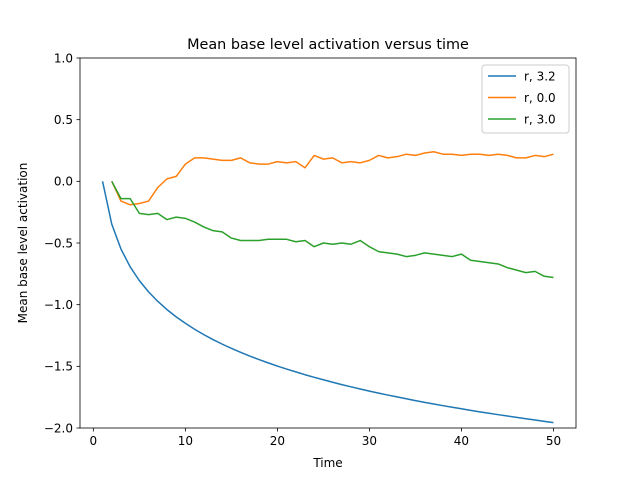 The image size is (640, 484). What do you see at coordinates (328, 45) in the screenshot?
I see `chart-title: Mean base level activation versus time` at bounding box center [328, 45].